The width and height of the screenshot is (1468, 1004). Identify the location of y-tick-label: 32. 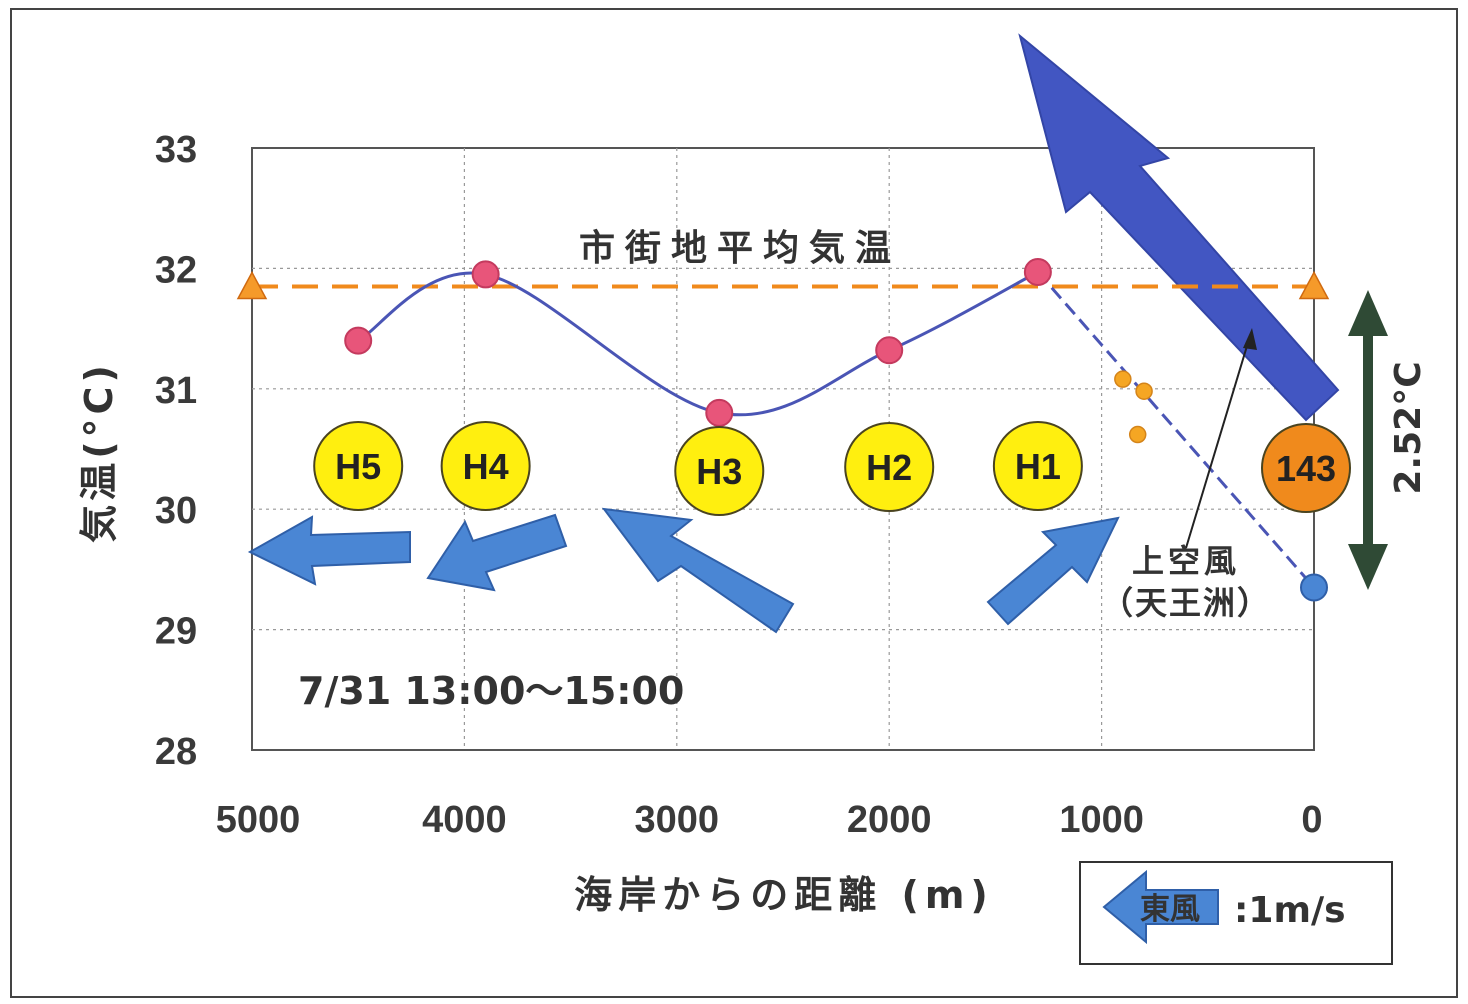
(176, 270).